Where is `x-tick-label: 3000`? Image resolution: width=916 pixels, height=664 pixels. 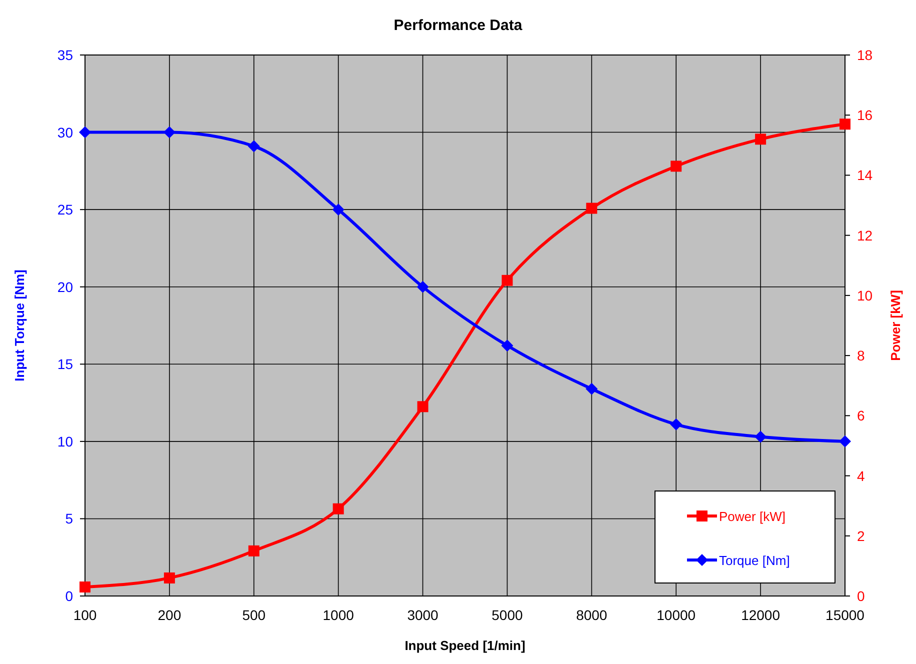 x-tick-label: 3000 is located at coordinates (423, 615).